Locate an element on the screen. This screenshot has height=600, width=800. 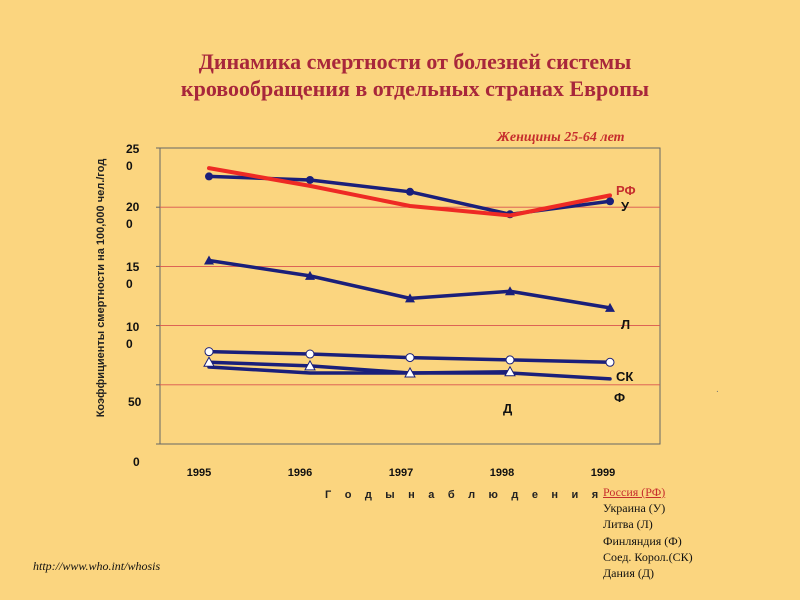
y-tick-label: 50 is located at coordinates (135, 402).